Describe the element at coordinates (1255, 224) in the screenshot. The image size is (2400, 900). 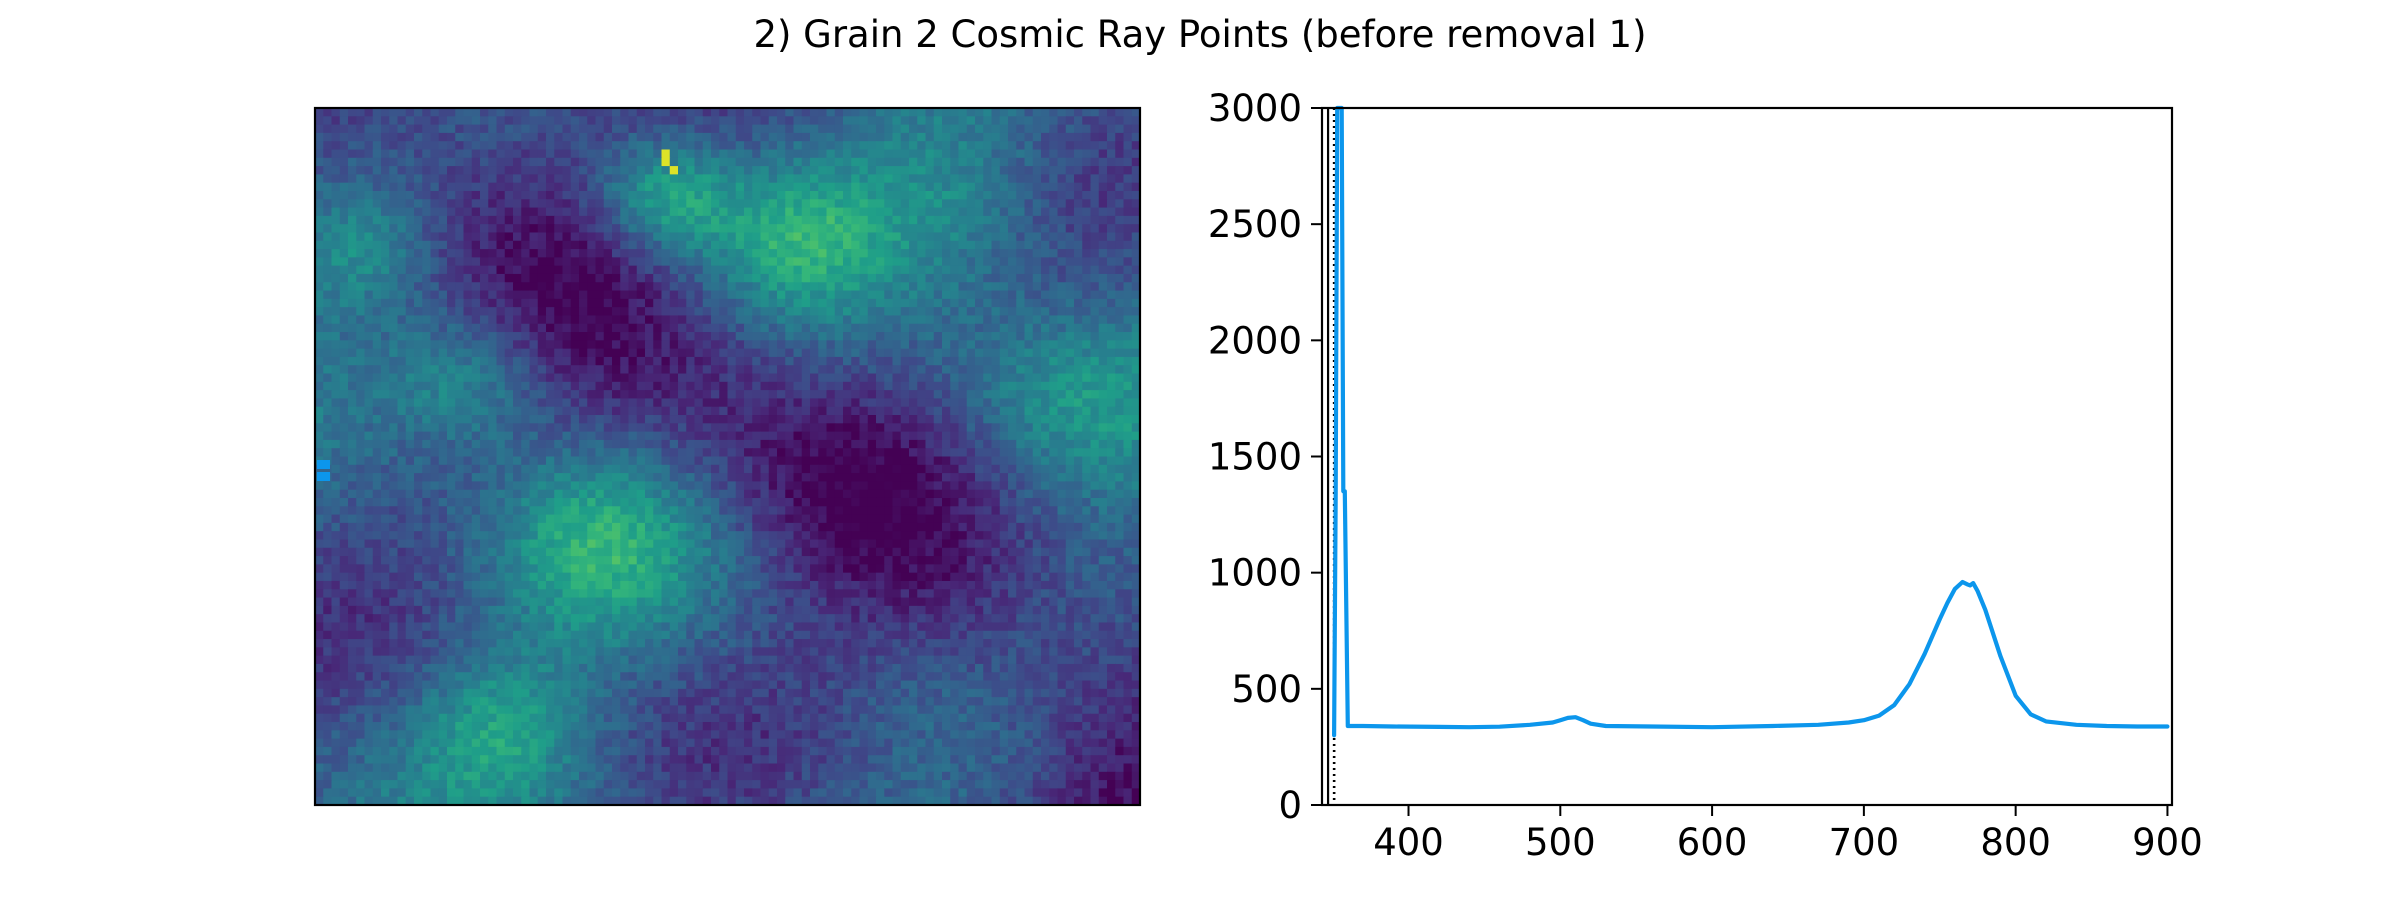
I see `y-tick-label: 2500` at that location.